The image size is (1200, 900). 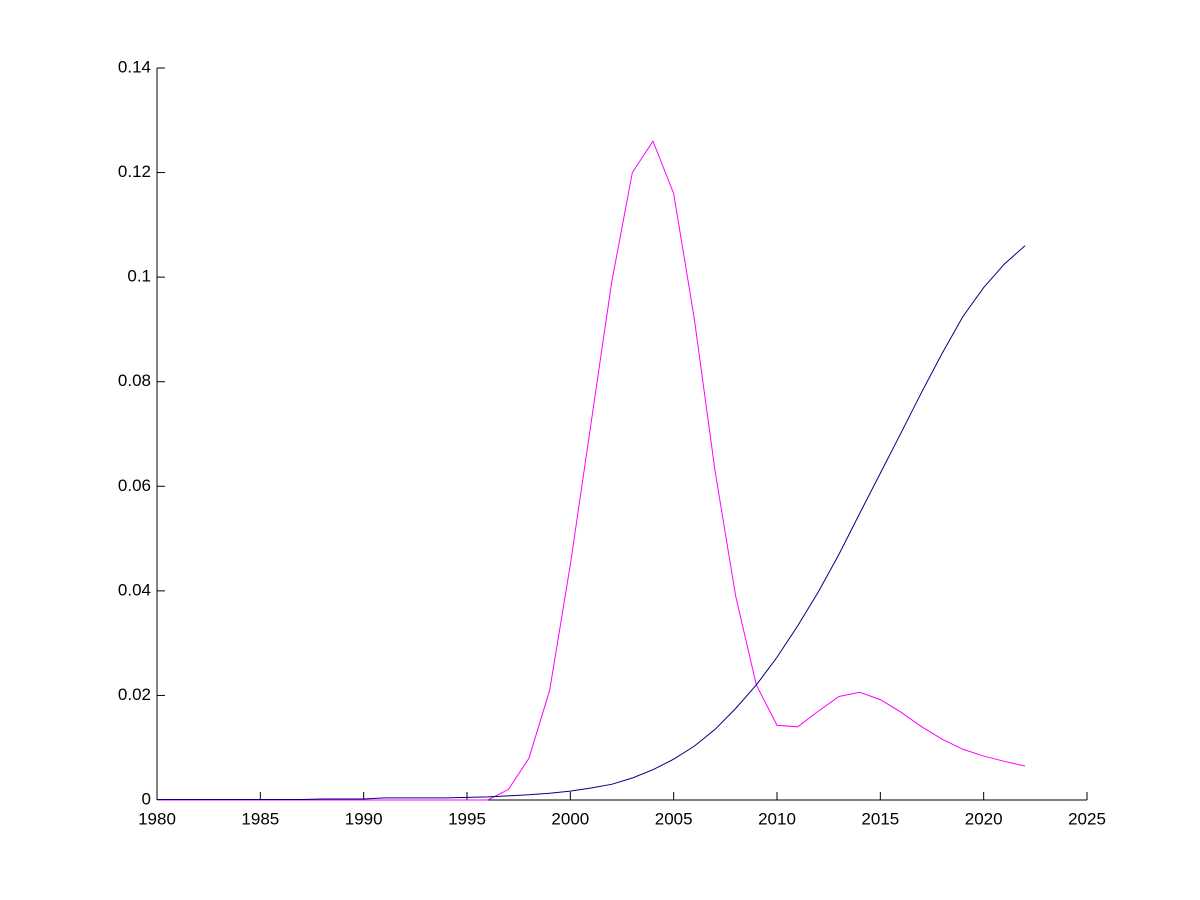 What do you see at coordinates (134, 66) in the screenshot?
I see `y-tick-label: 0.14` at bounding box center [134, 66].